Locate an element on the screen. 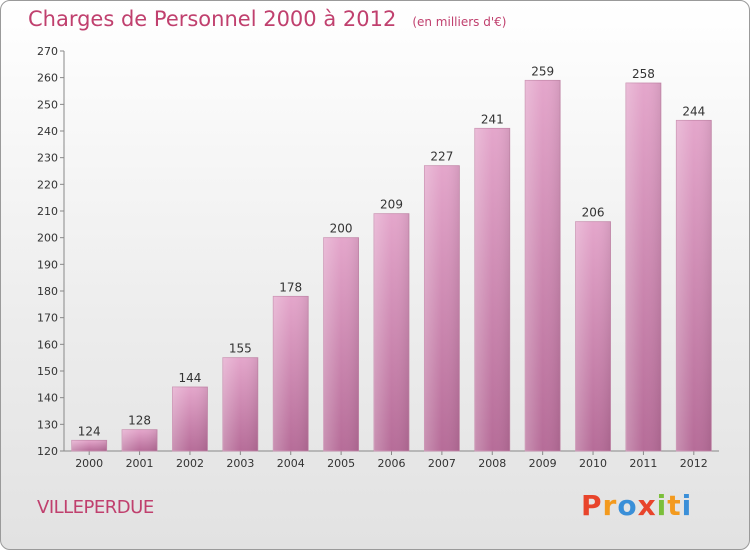  x-tick-label: 2001 is located at coordinates (140, 463).